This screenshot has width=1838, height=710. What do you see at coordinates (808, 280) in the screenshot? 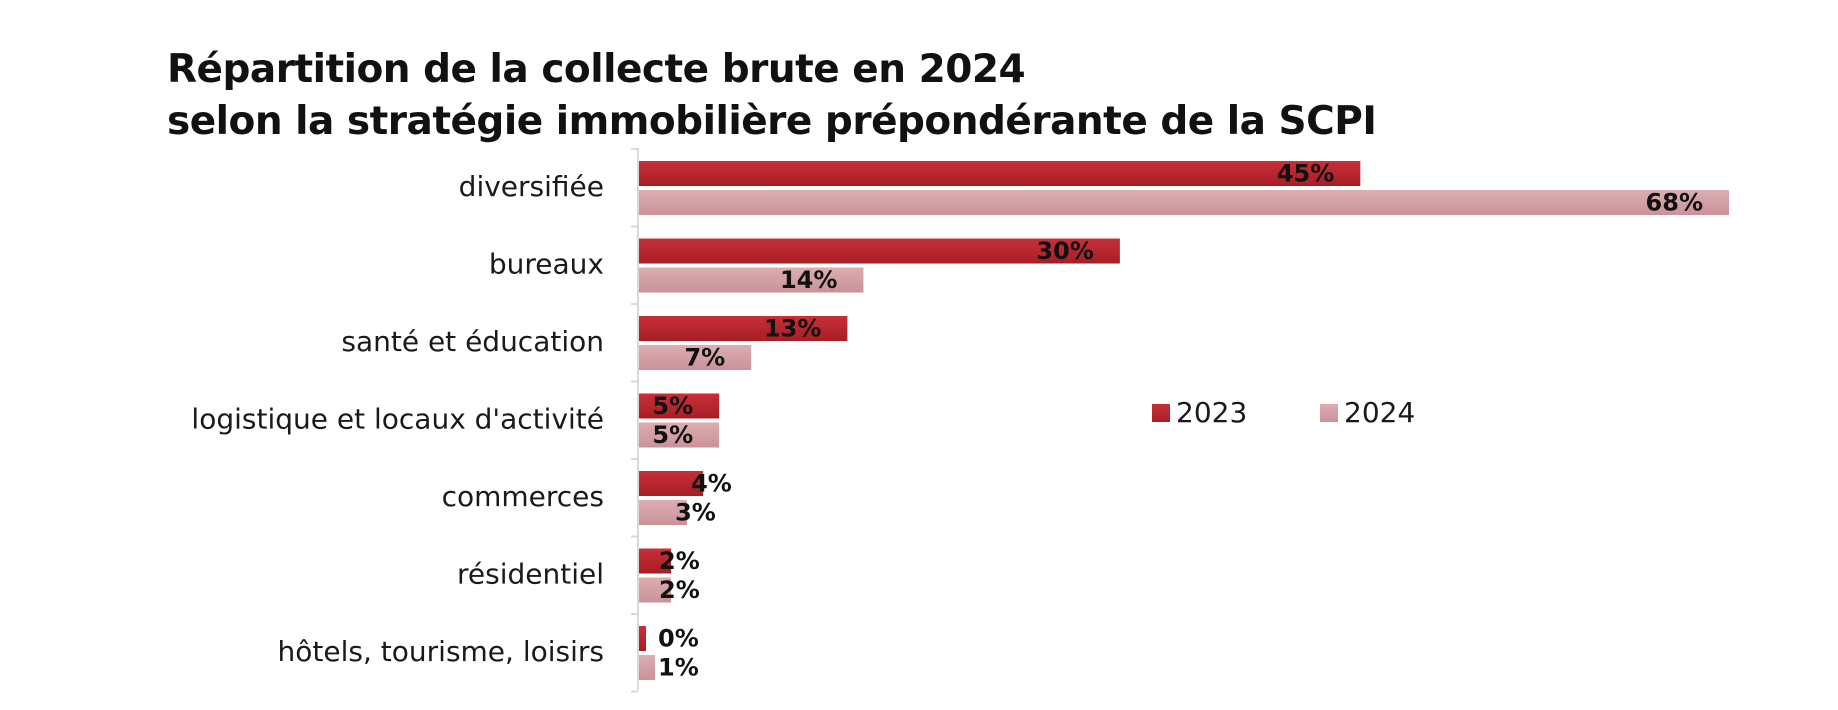
I see `data-label: 14%` at bounding box center [808, 280].